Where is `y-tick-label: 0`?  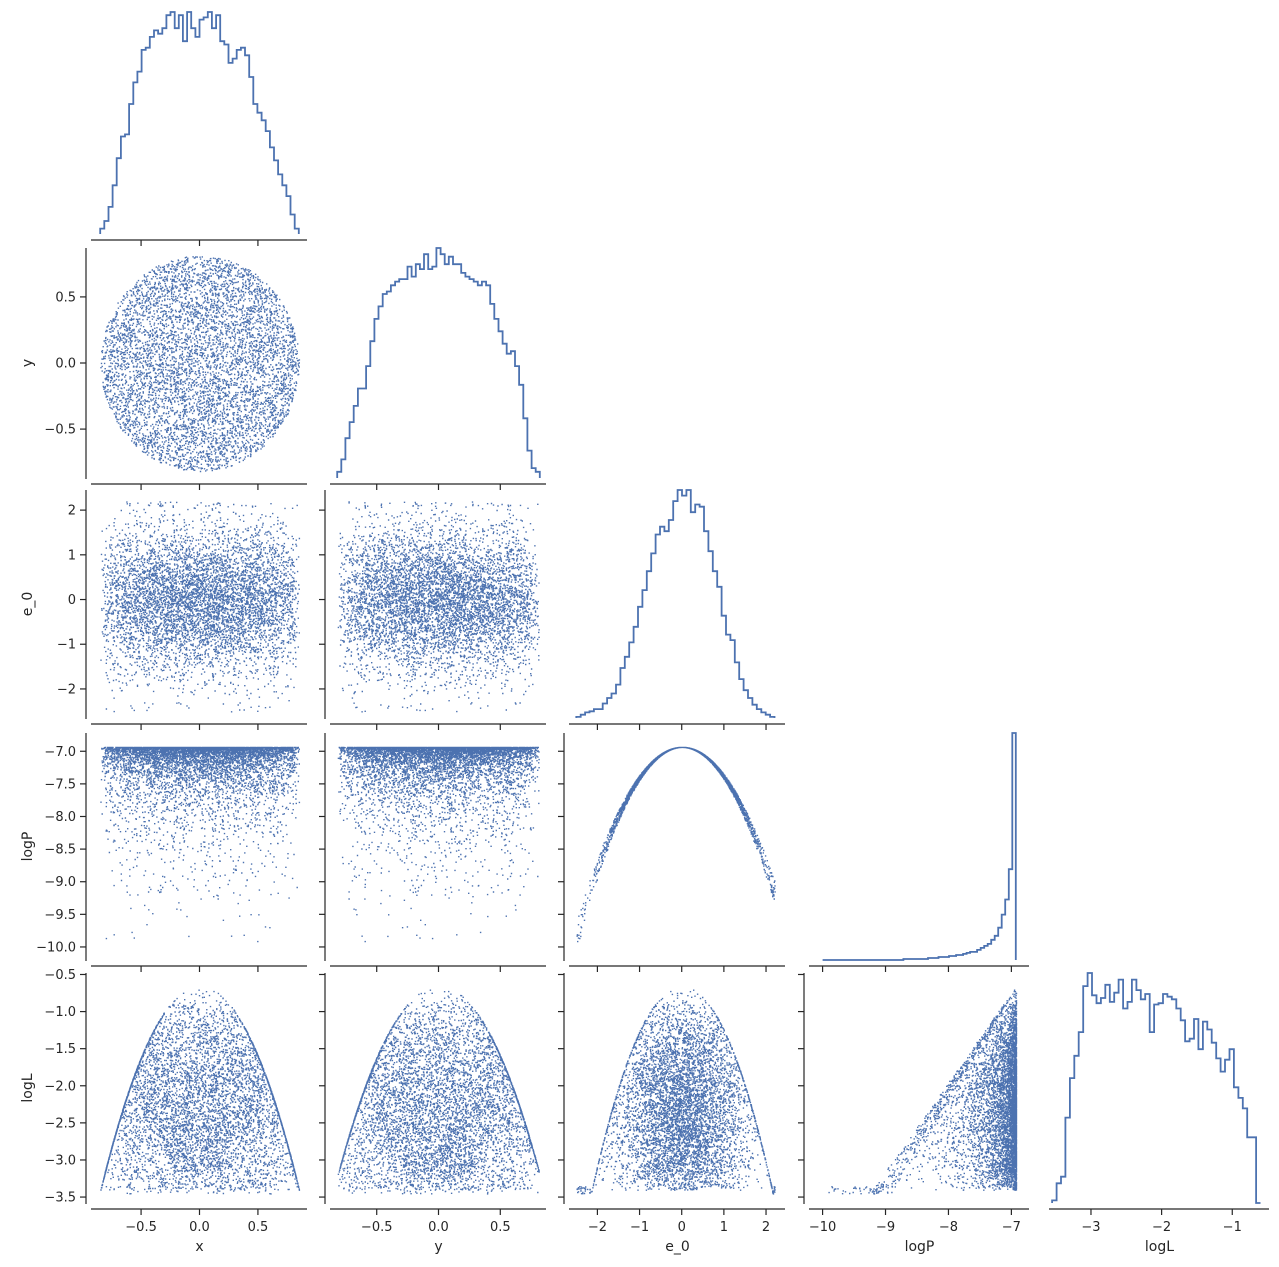
y-tick-label: 0 is located at coordinates (72, 600).